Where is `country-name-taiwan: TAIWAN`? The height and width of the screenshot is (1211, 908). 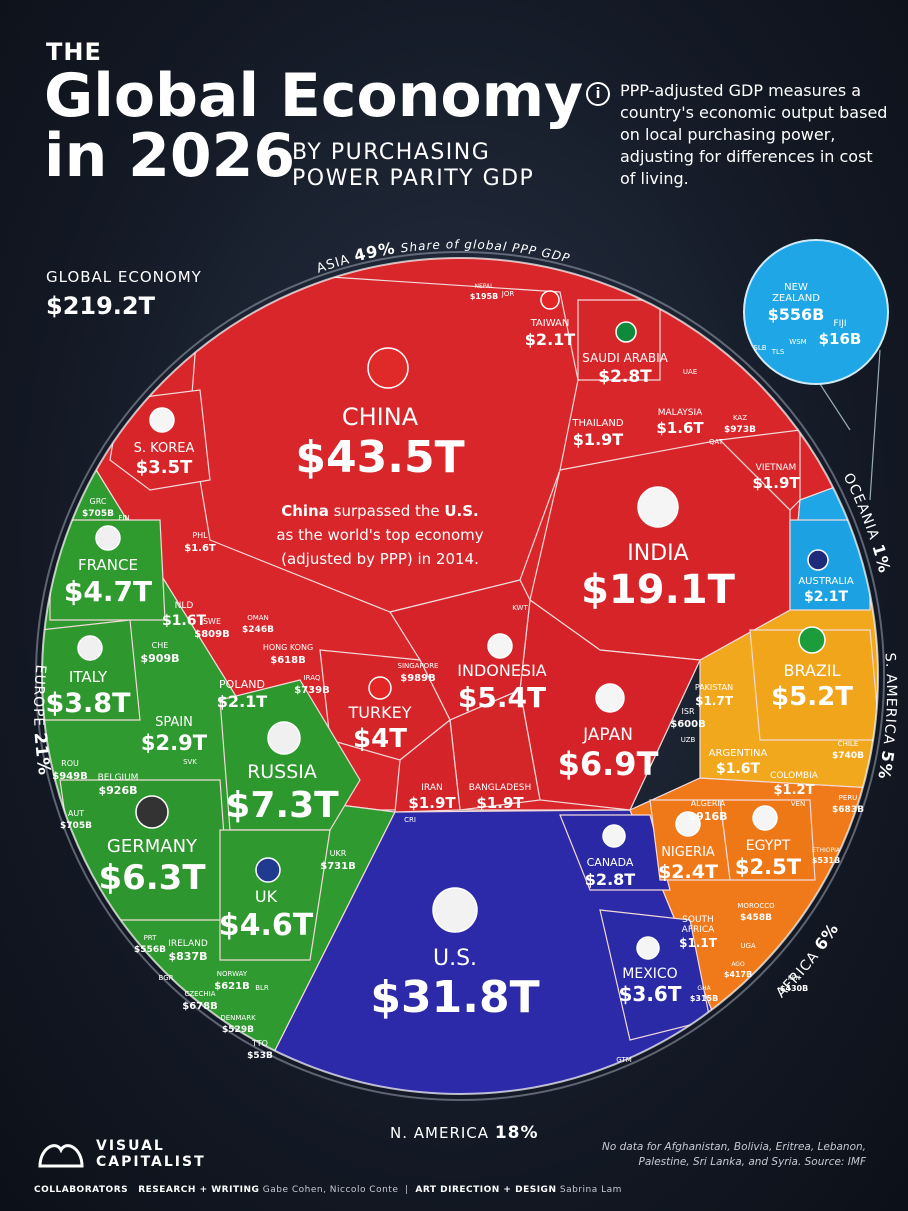 country-name-taiwan: TAIWAN is located at coordinates (550, 323).